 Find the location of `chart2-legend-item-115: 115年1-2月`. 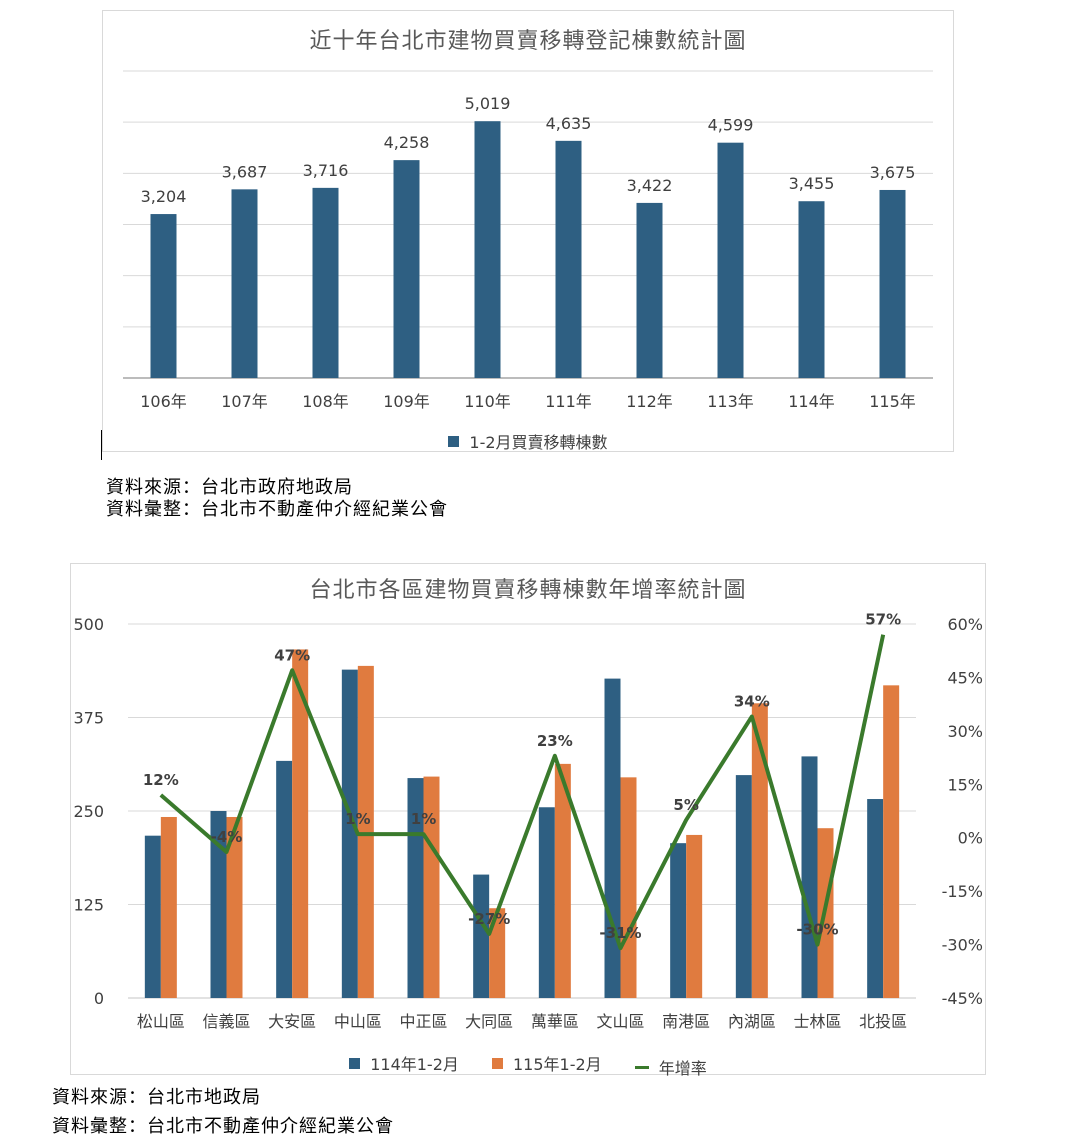

chart2-legend-item-115: 115年1-2月 is located at coordinates (546, 1063).